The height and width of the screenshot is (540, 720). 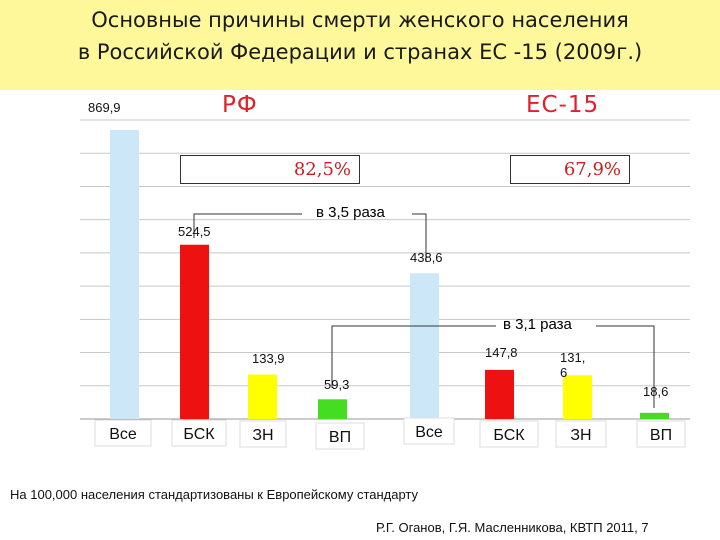 What do you see at coordinates (655, 391) in the screenshot?
I see `data-label: 18,6` at bounding box center [655, 391].